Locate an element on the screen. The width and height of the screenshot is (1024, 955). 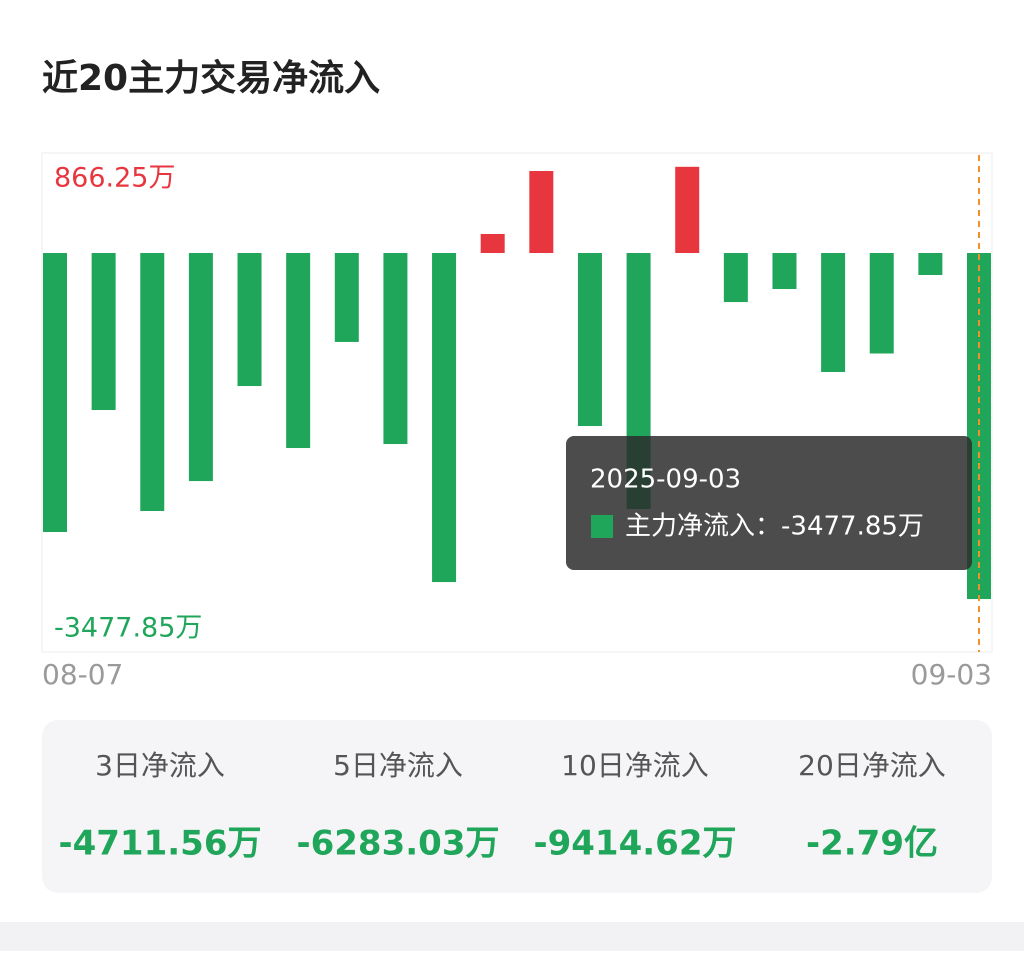
summary-label: 3日净流入 is located at coordinates (160, 765).